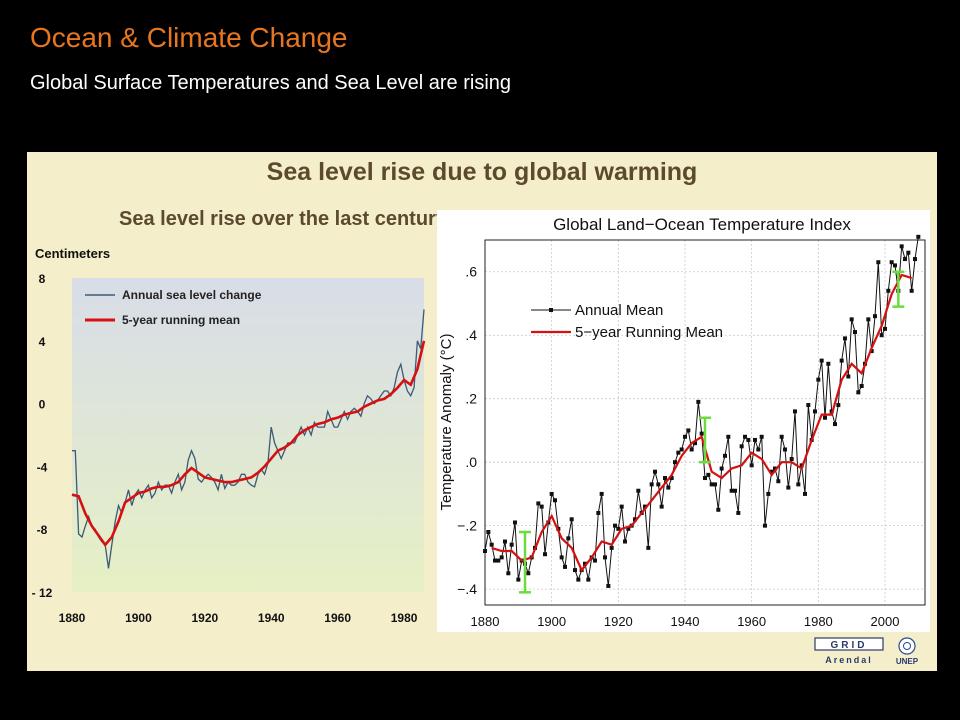  I want to click on logos: GRID Arendal UNEP, so click(871, 652).